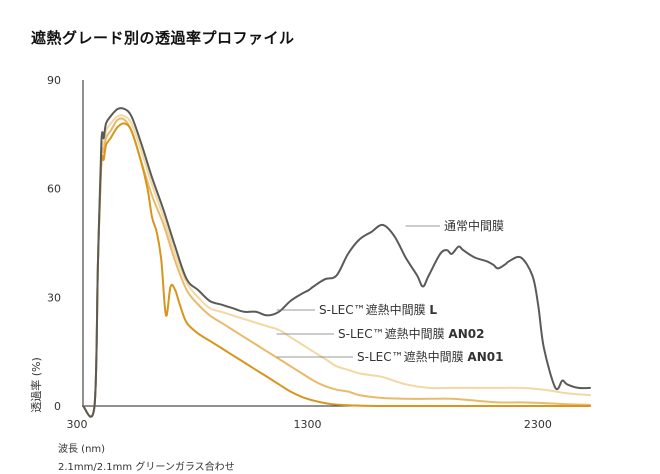 The image size is (660, 474). What do you see at coordinates (146, 467) in the screenshot?
I see `chart-note: 2.1mm/2.1mm グリーンガラス合わせ` at bounding box center [146, 467].